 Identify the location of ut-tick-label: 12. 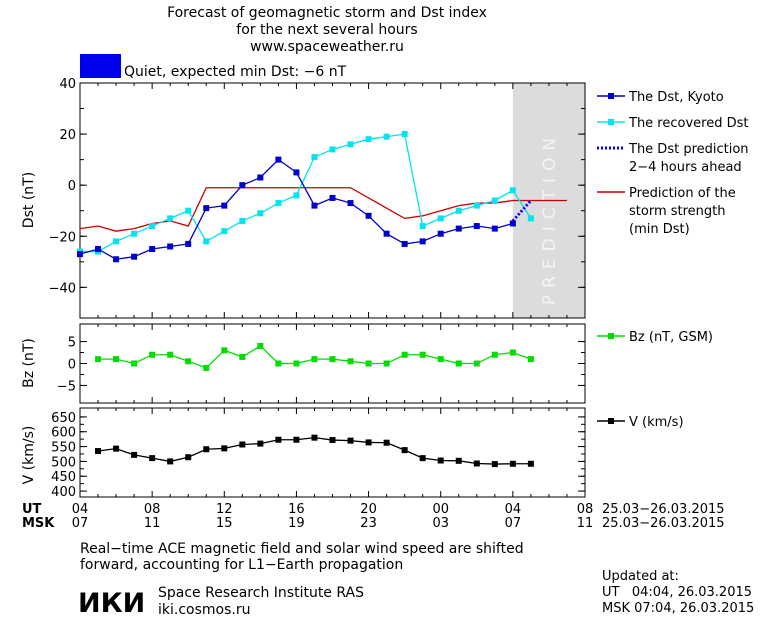
(224, 509).